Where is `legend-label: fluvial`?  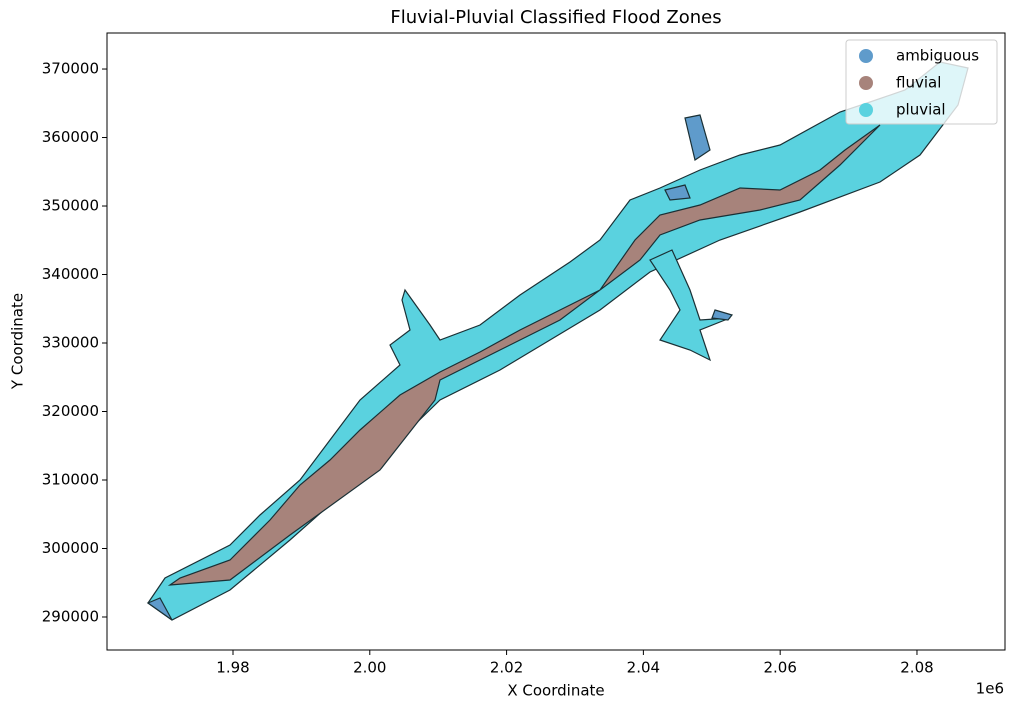
legend-label: fluvial is located at coordinates (918, 83).